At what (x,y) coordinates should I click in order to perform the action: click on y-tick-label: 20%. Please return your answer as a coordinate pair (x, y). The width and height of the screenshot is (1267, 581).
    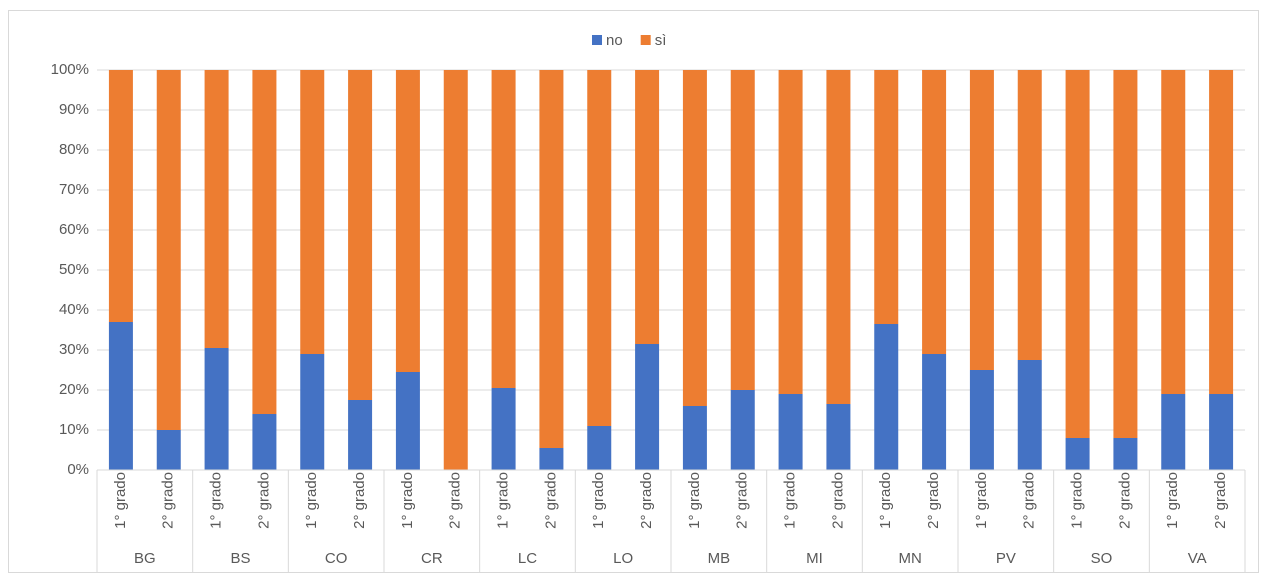
    Looking at the image, I should click on (74, 389).